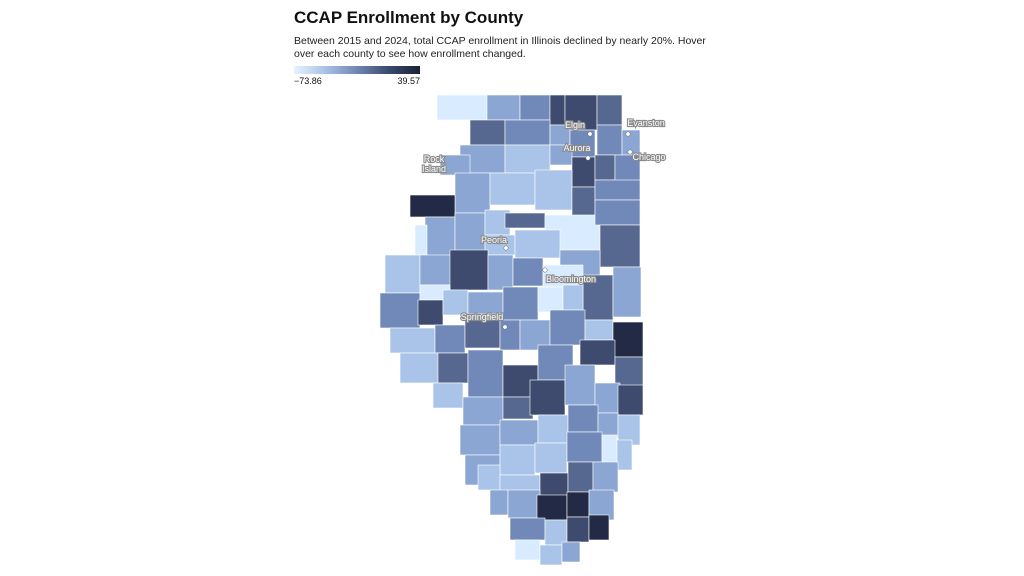  What do you see at coordinates (494, 240) in the screenshot?
I see `city-label: Peoria` at bounding box center [494, 240].